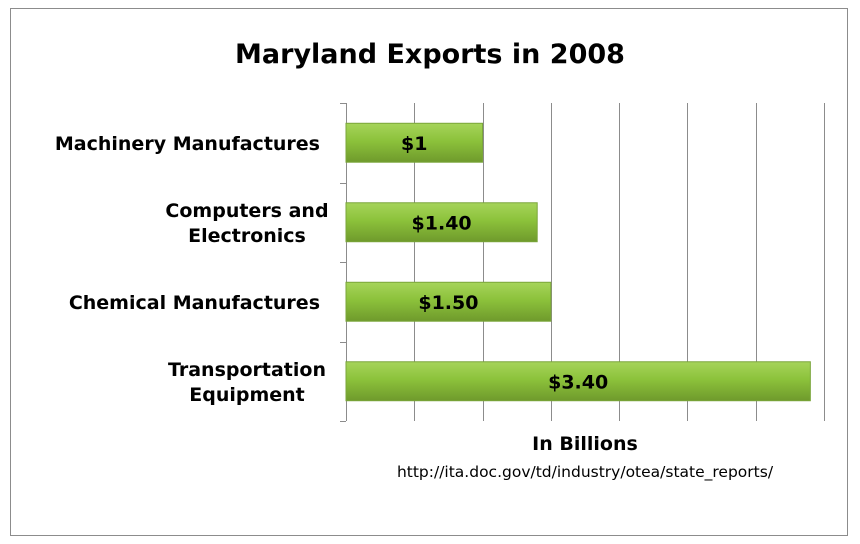 The height and width of the screenshot is (544, 860). What do you see at coordinates (430, 54) in the screenshot?
I see `chart-title: Maryland Exports in 2008` at bounding box center [430, 54].